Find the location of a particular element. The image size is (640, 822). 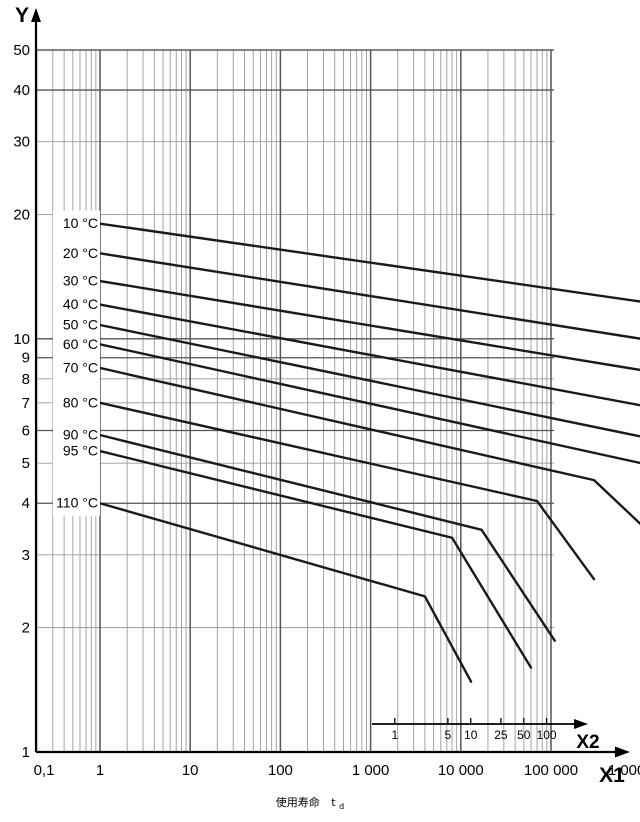

curve-label-70c: 70 °C is located at coordinates (80, 368).